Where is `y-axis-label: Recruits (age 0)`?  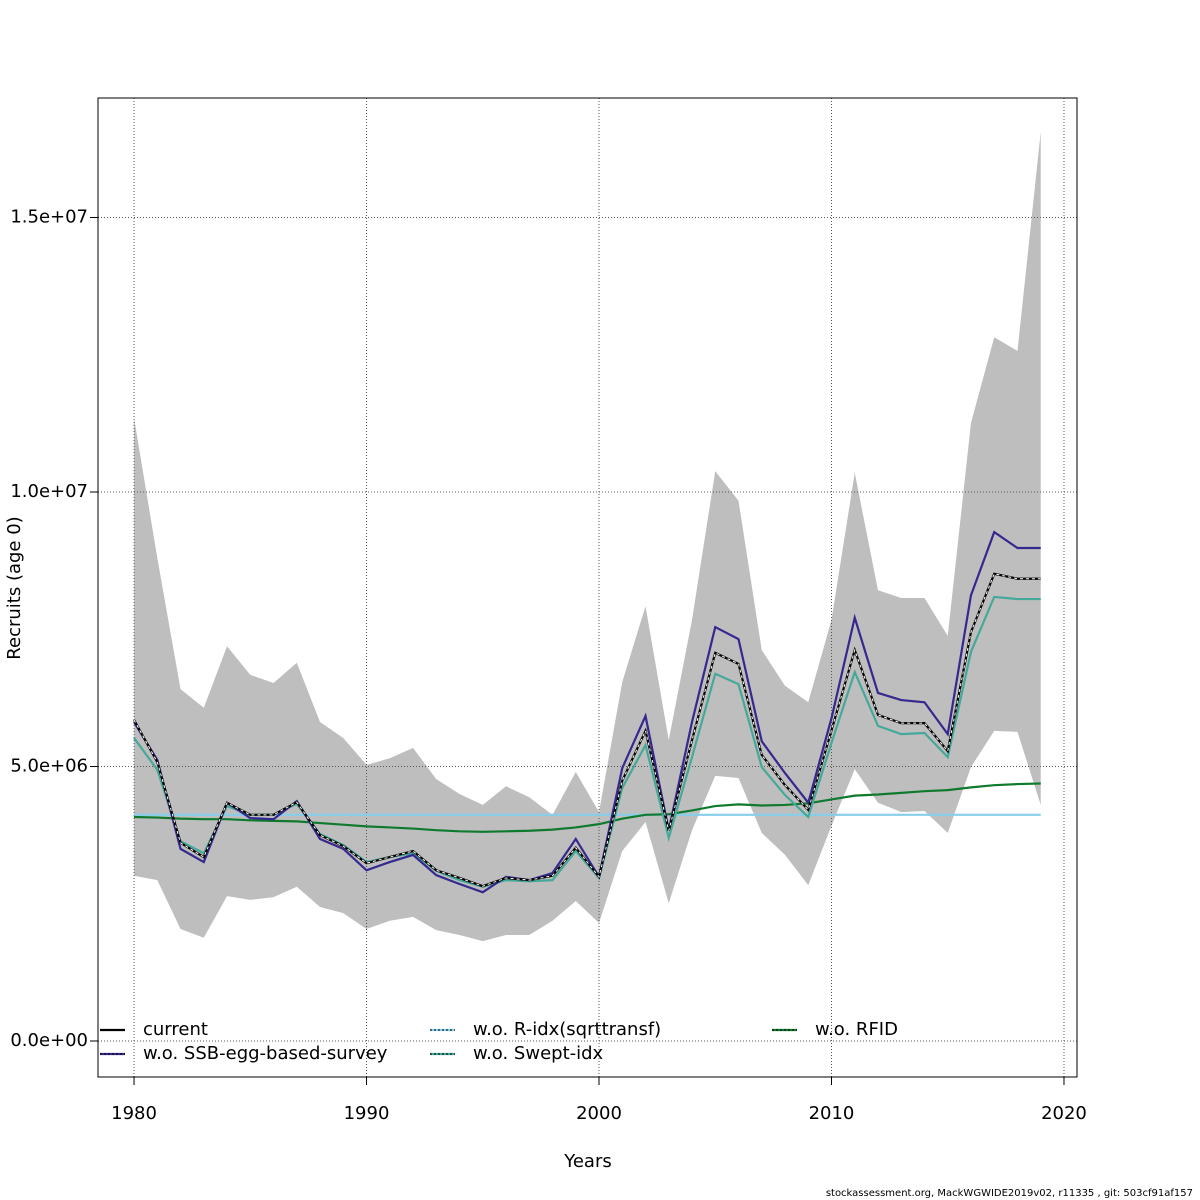
y-axis-label: Recruits (age 0) is located at coordinates (14, 587).